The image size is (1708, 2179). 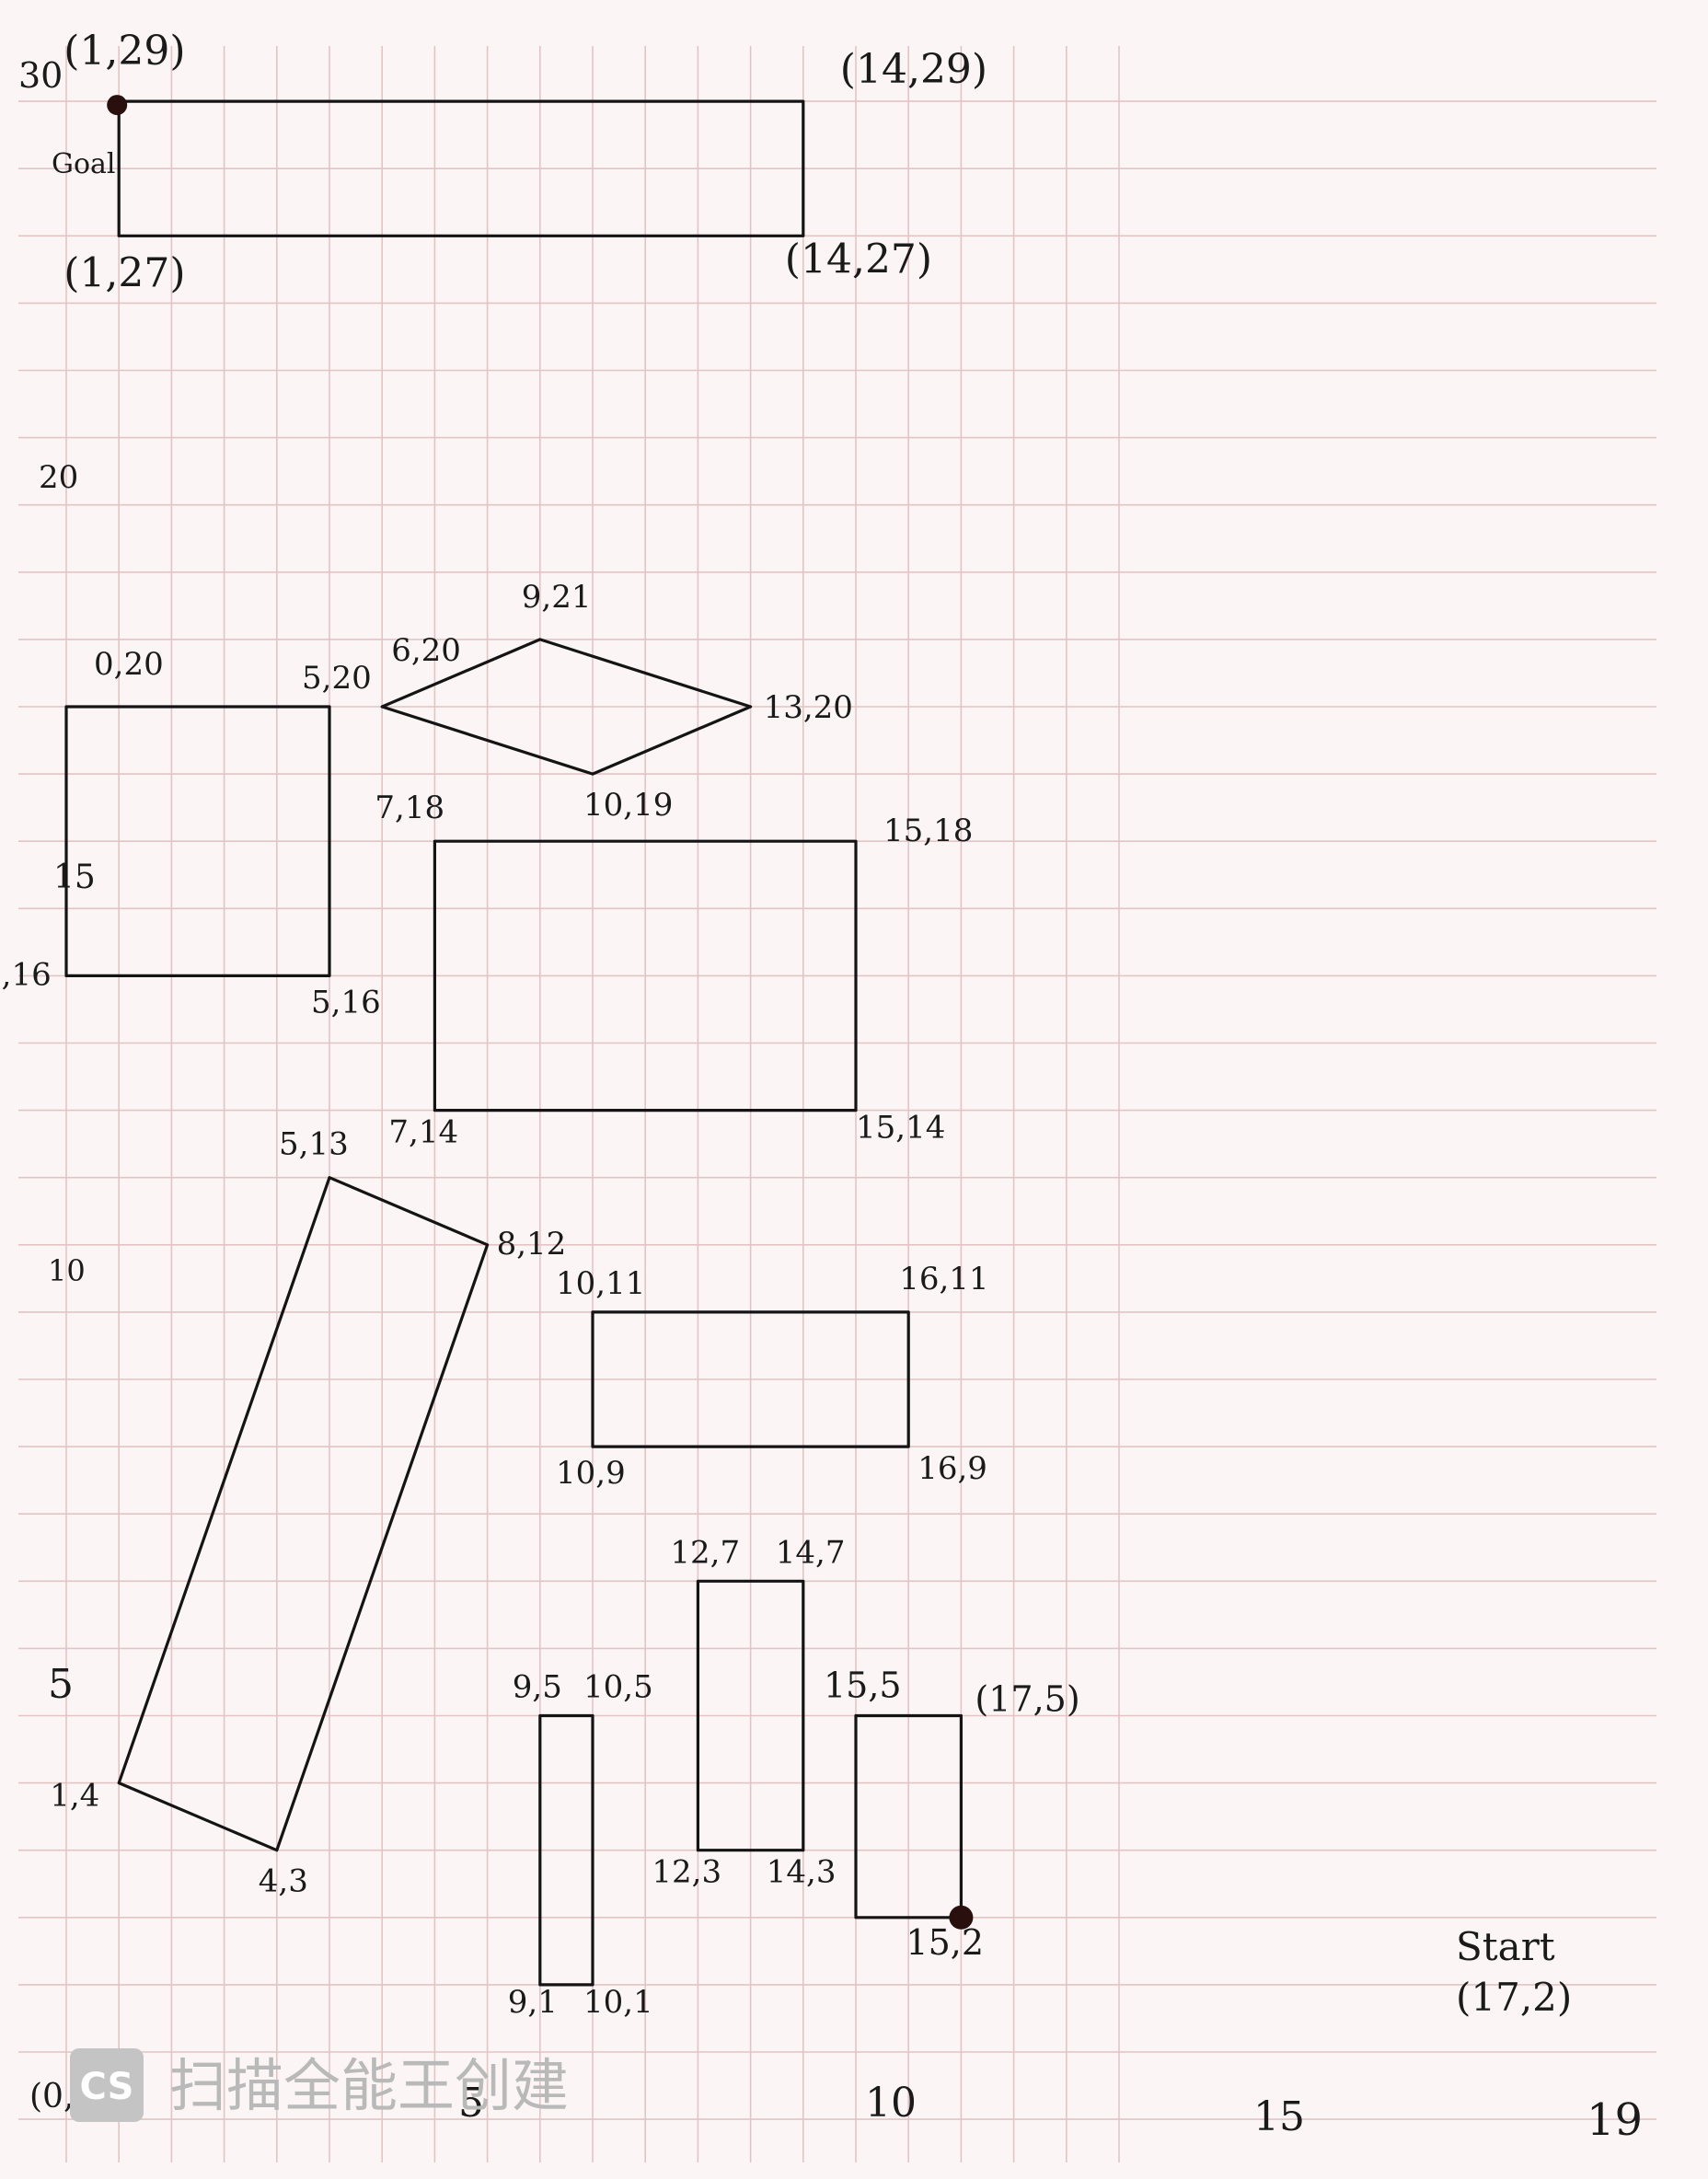 What do you see at coordinates (461, 168) in the screenshot?
I see `top-rect-polygon` at bounding box center [461, 168].